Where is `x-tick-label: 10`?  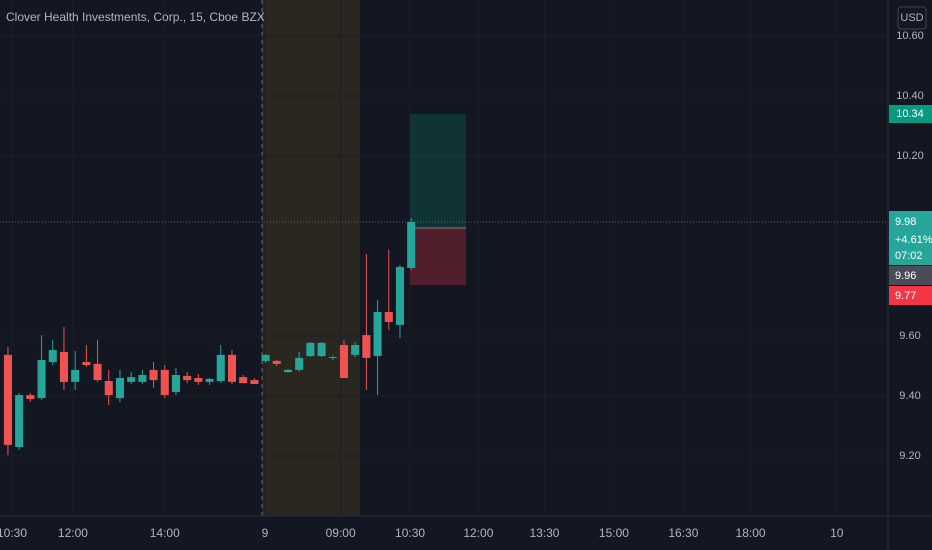 x-tick-label: 10 is located at coordinates (837, 533).